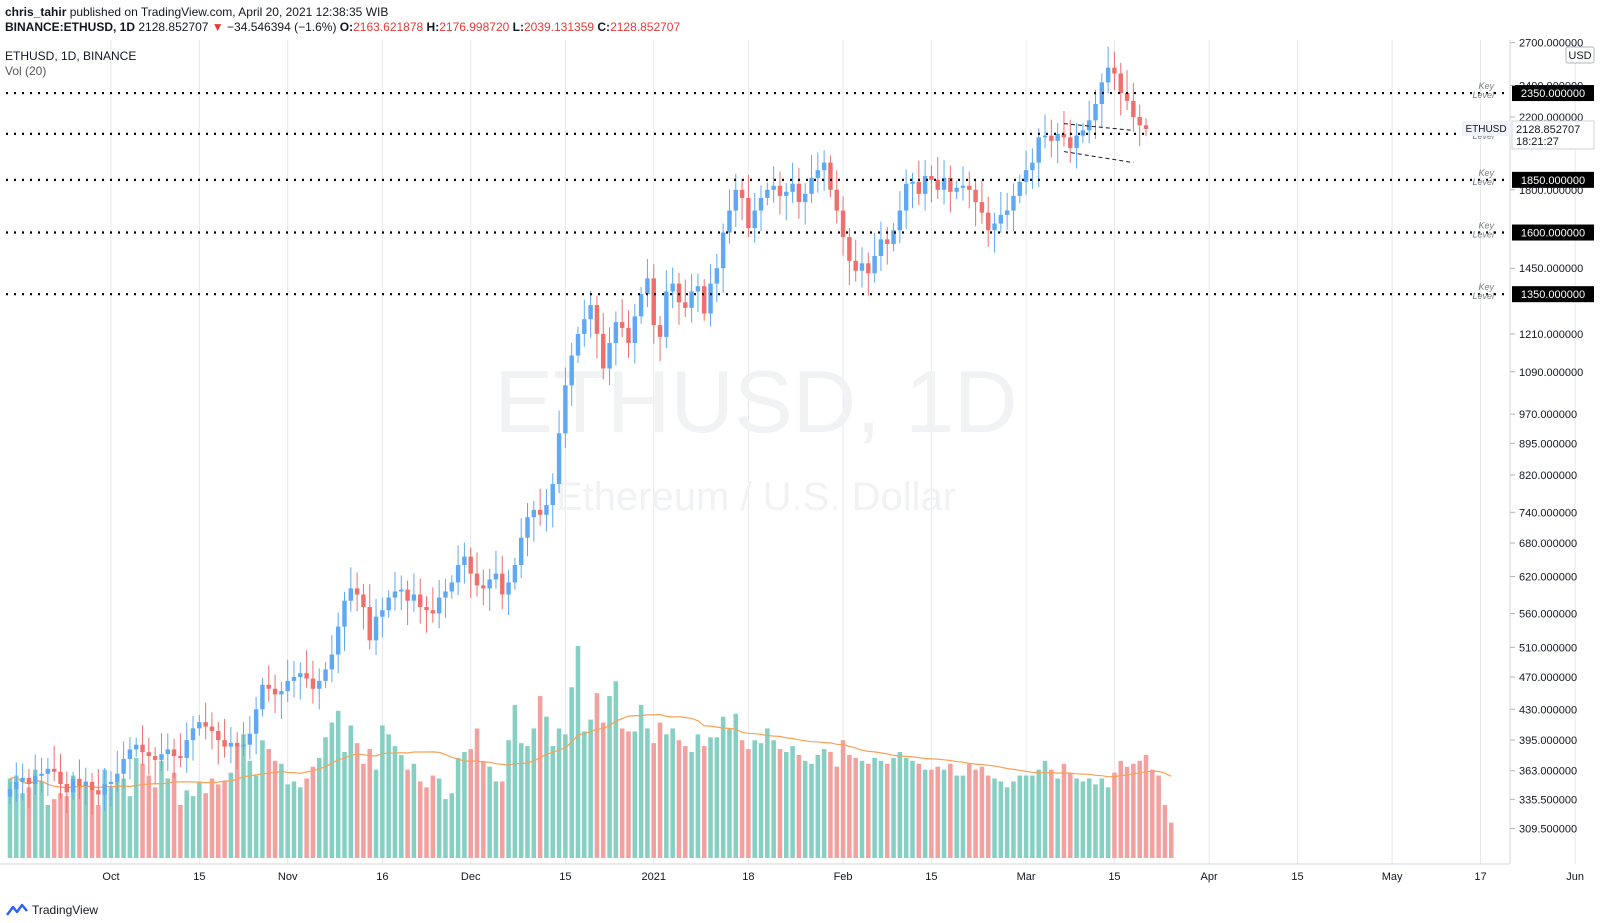 The image size is (1600, 923). What do you see at coordinates (1548, 544) in the screenshot?
I see `y-tick-label: 680.000000` at bounding box center [1548, 544].